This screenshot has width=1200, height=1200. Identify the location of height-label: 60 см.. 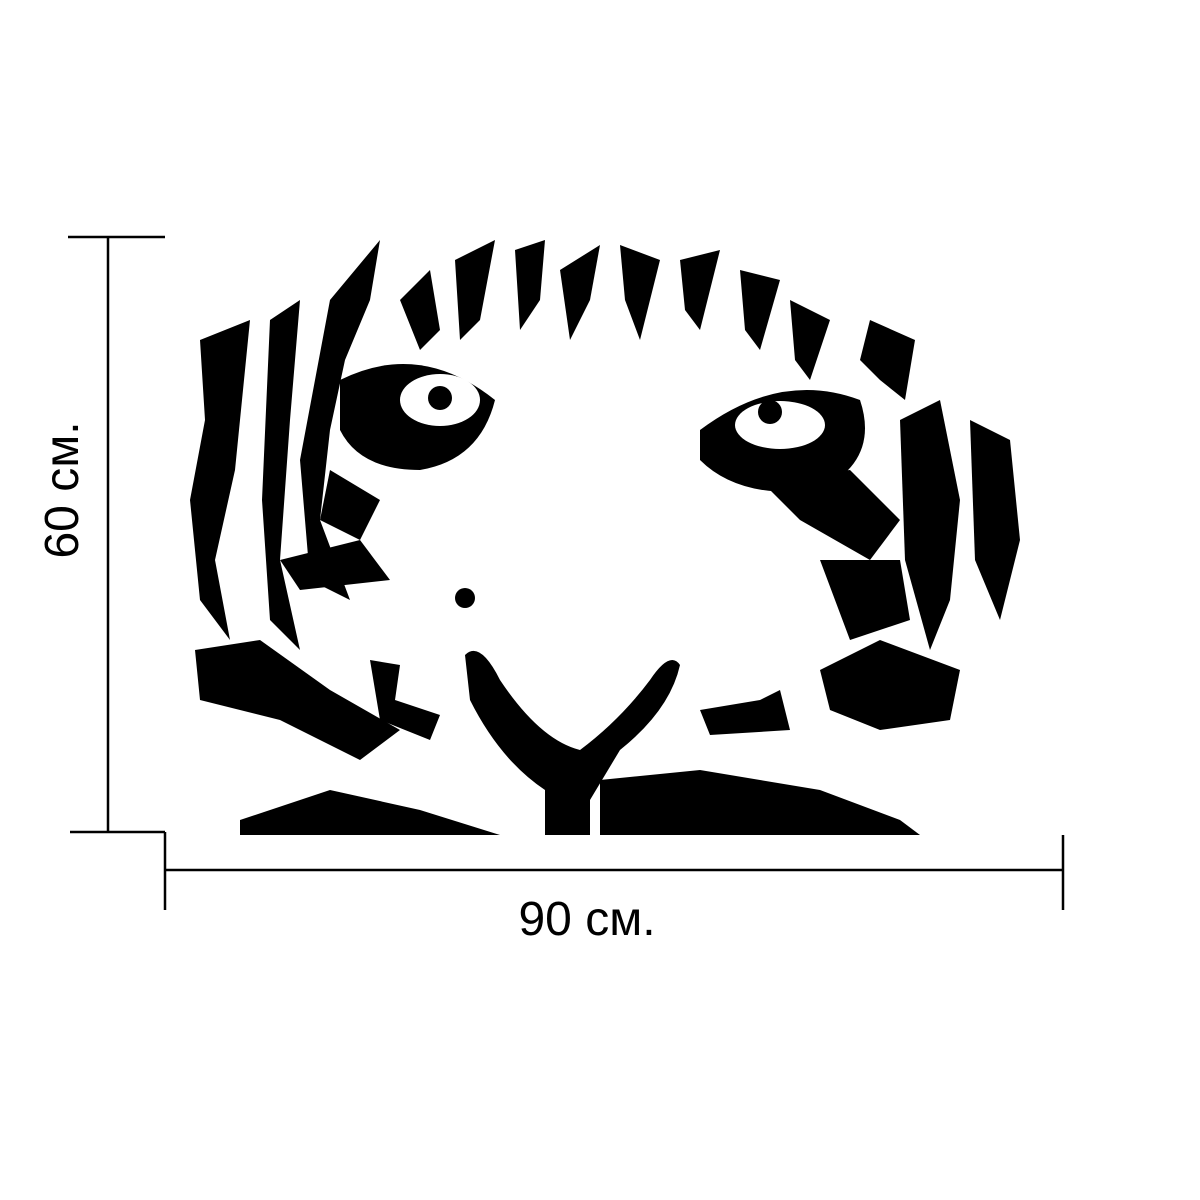
(62, 489).